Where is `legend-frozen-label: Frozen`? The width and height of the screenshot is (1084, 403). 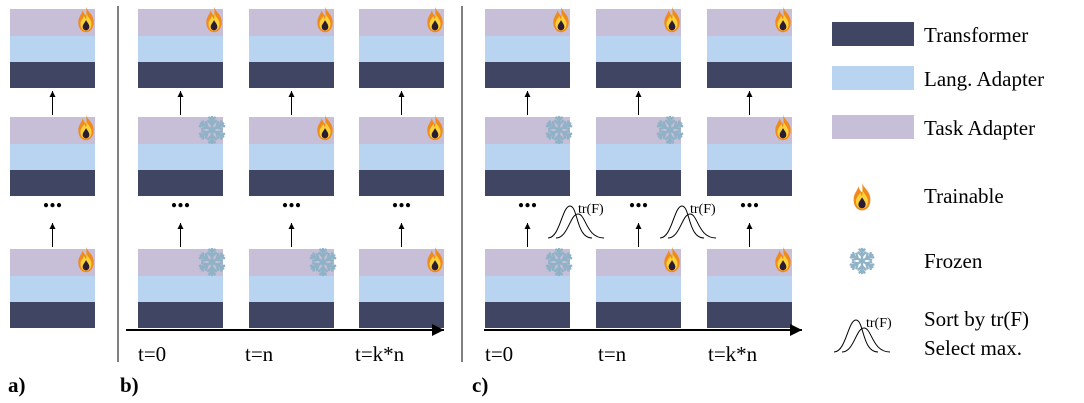 legend-frozen-label: Frozen is located at coordinates (953, 261).